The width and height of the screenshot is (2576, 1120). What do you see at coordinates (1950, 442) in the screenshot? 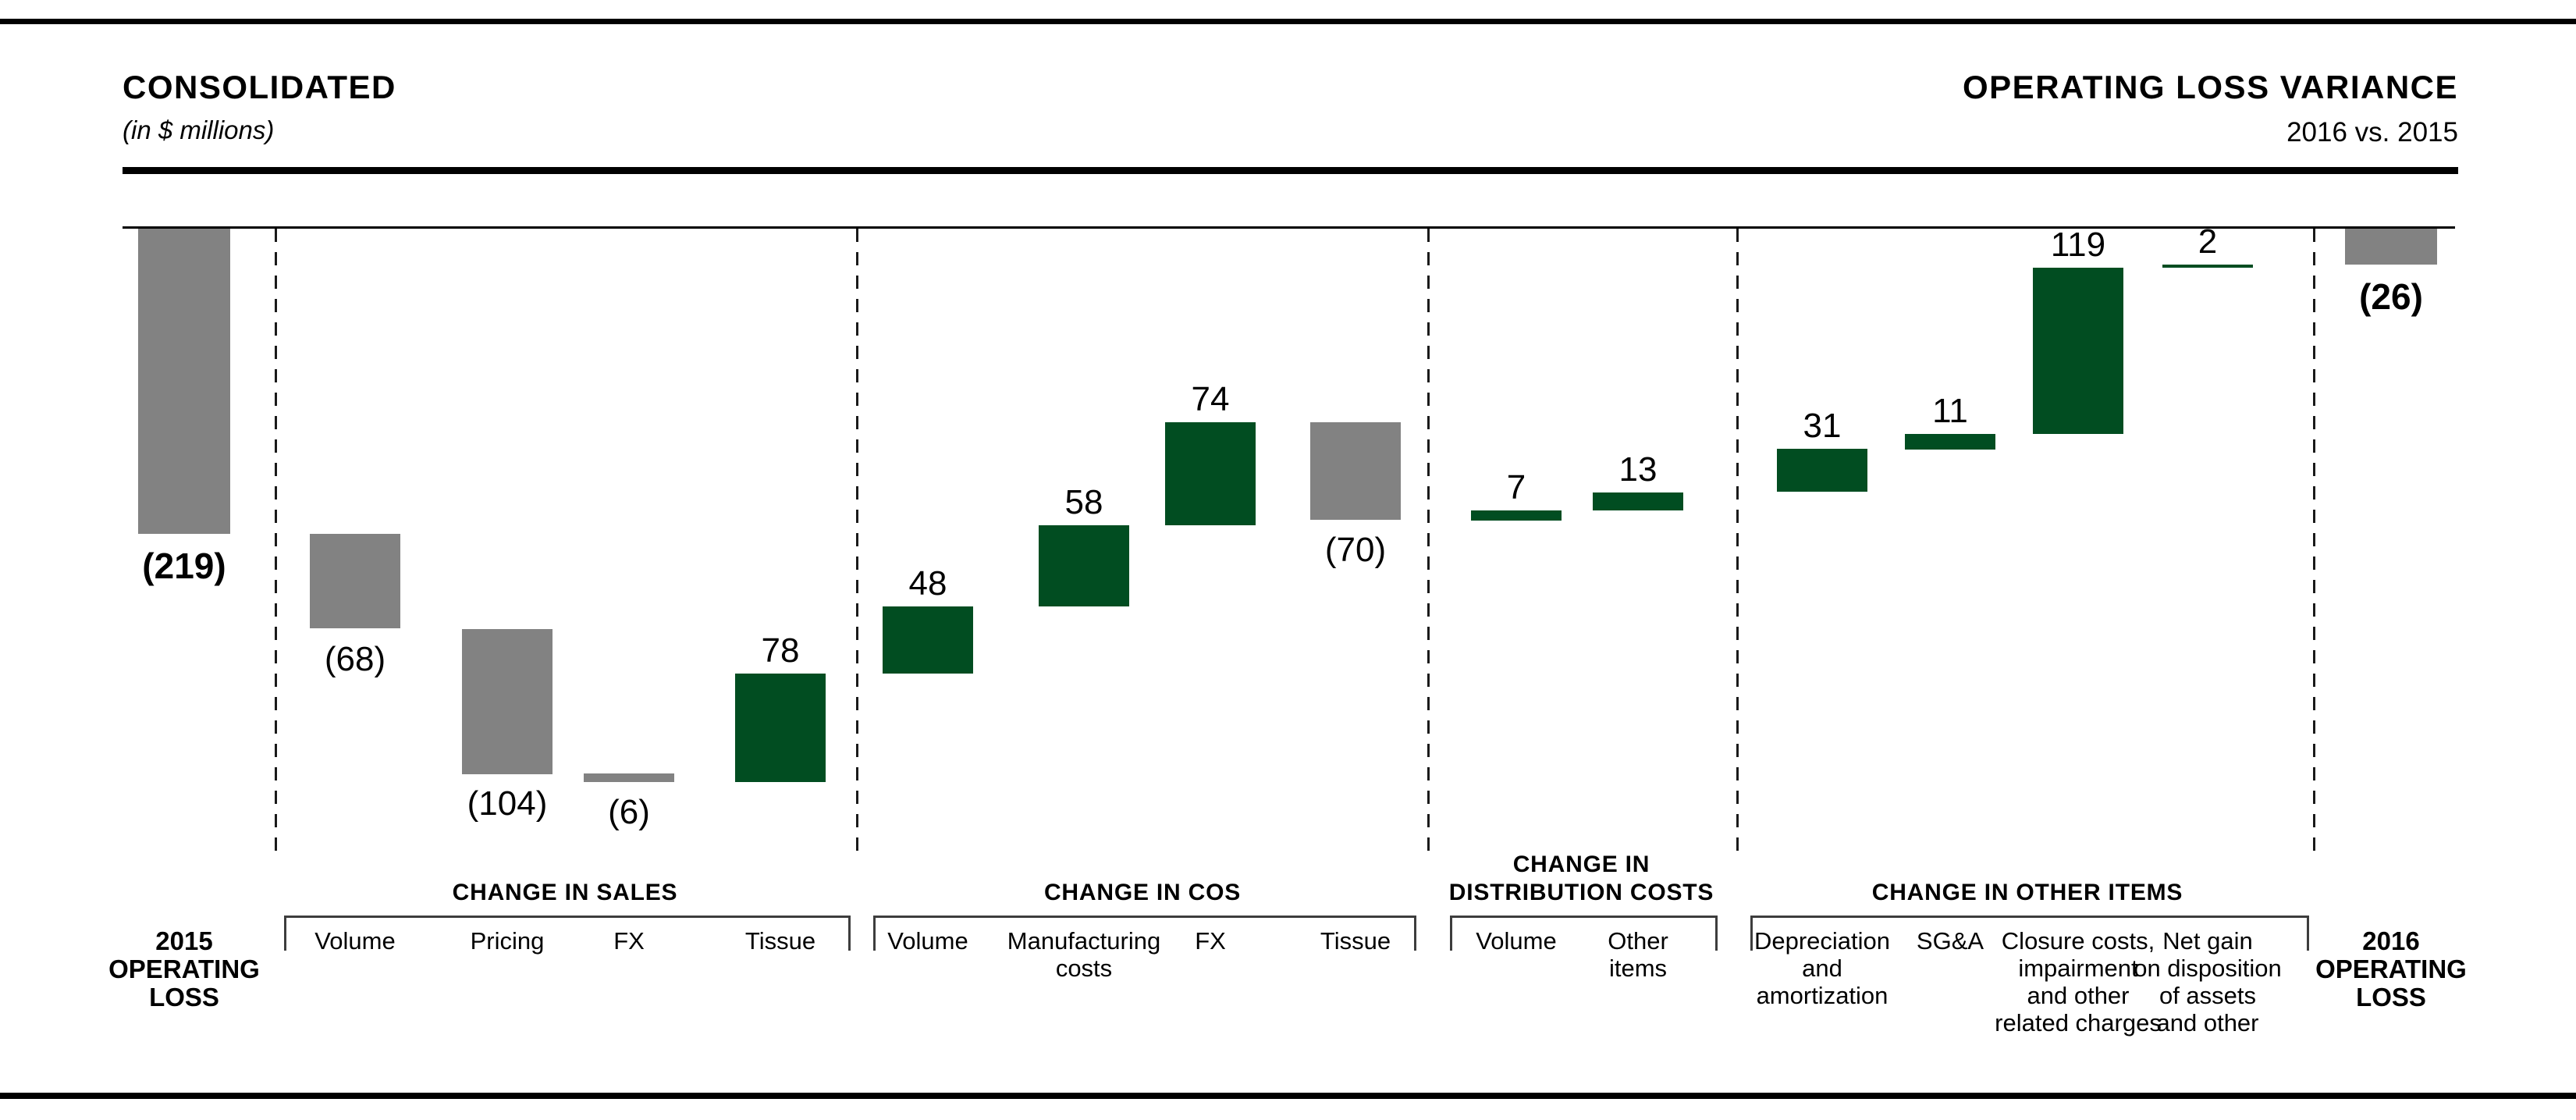
I see `bar-other-sga` at bounding box center [1950, 442].